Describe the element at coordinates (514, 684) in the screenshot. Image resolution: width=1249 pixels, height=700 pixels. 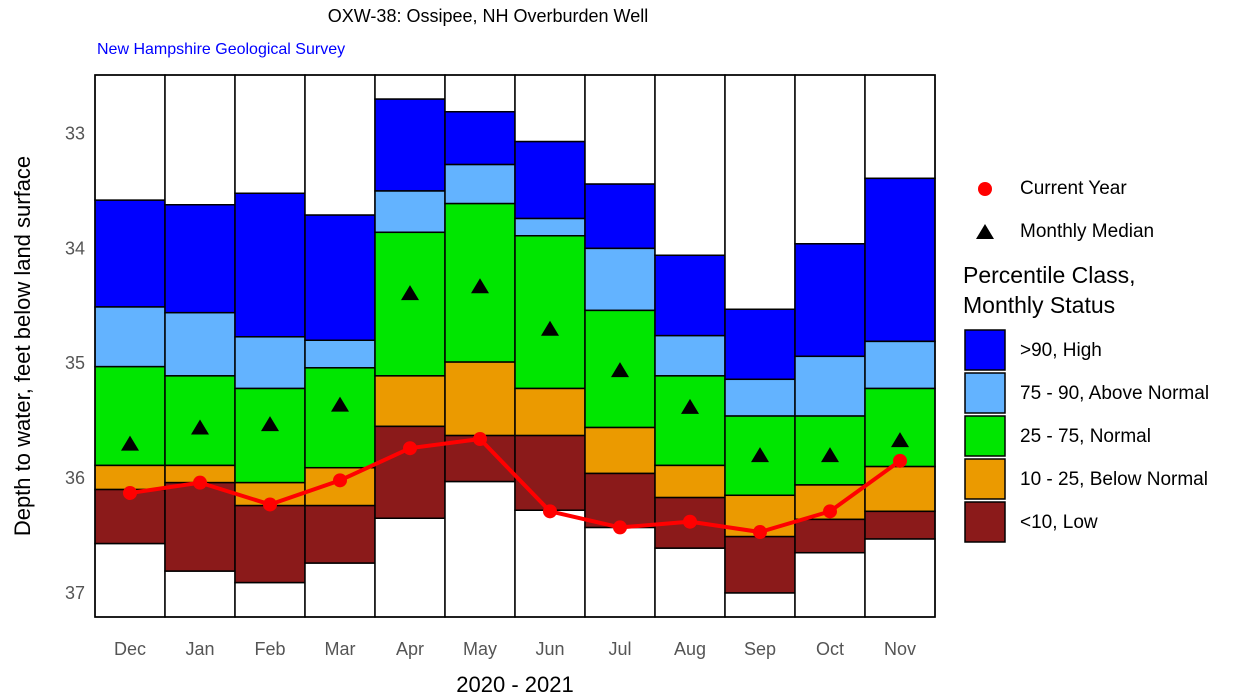
I see `x-axis-label: 2020 - 2021` at that location.